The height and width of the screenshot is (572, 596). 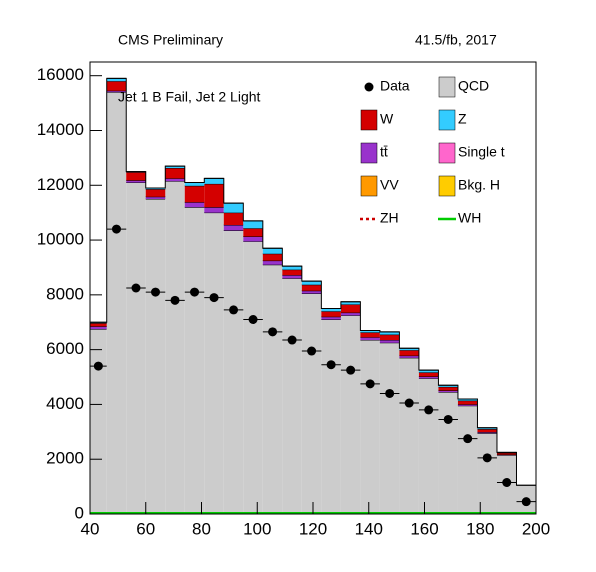 I want to click on x-tick-label: 40, so click(x=90, y=528).